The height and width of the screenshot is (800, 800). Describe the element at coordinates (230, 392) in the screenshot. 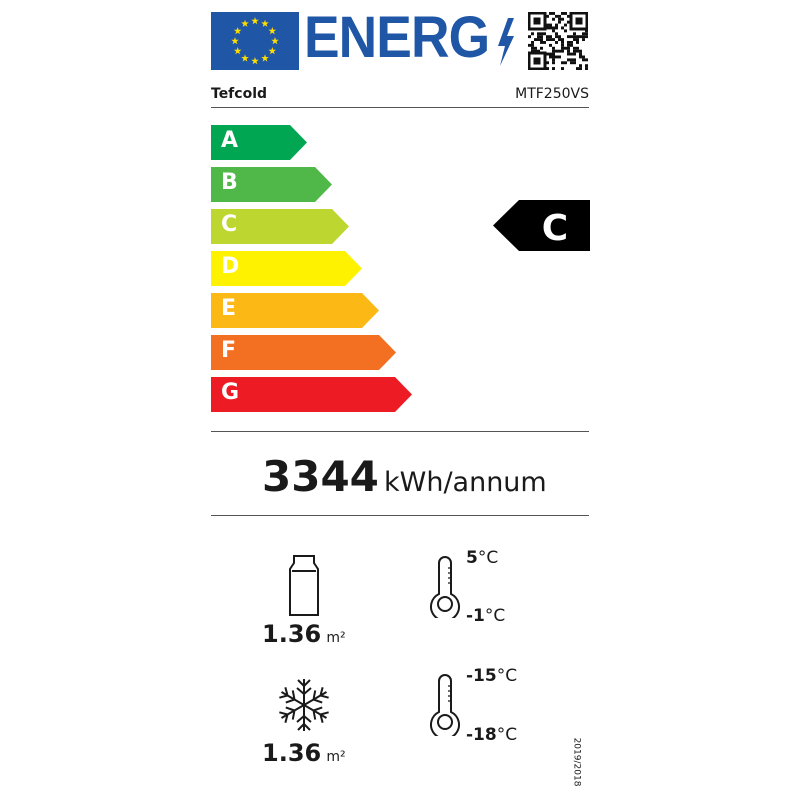

I see `energy-class-label: G` at that location.